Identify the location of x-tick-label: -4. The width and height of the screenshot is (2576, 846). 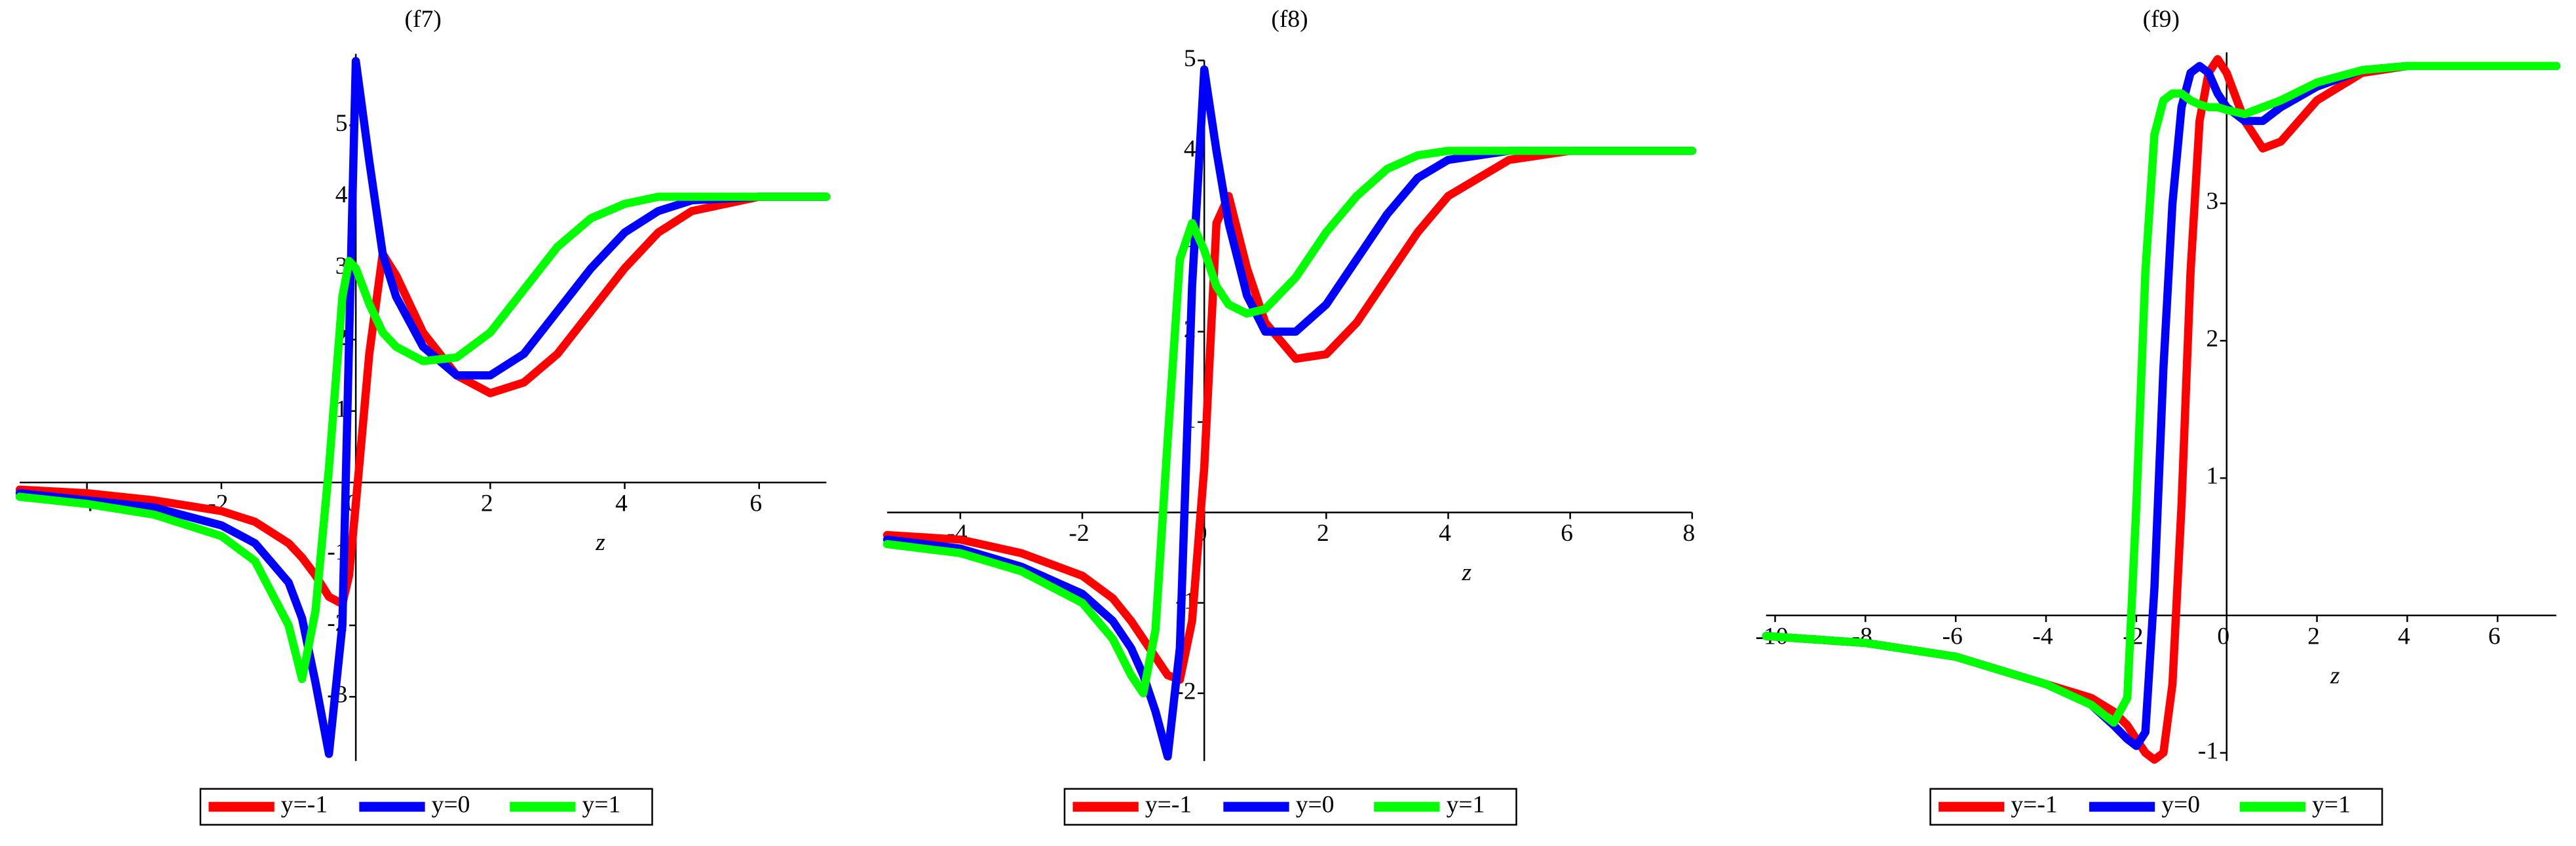
(2043, 636).